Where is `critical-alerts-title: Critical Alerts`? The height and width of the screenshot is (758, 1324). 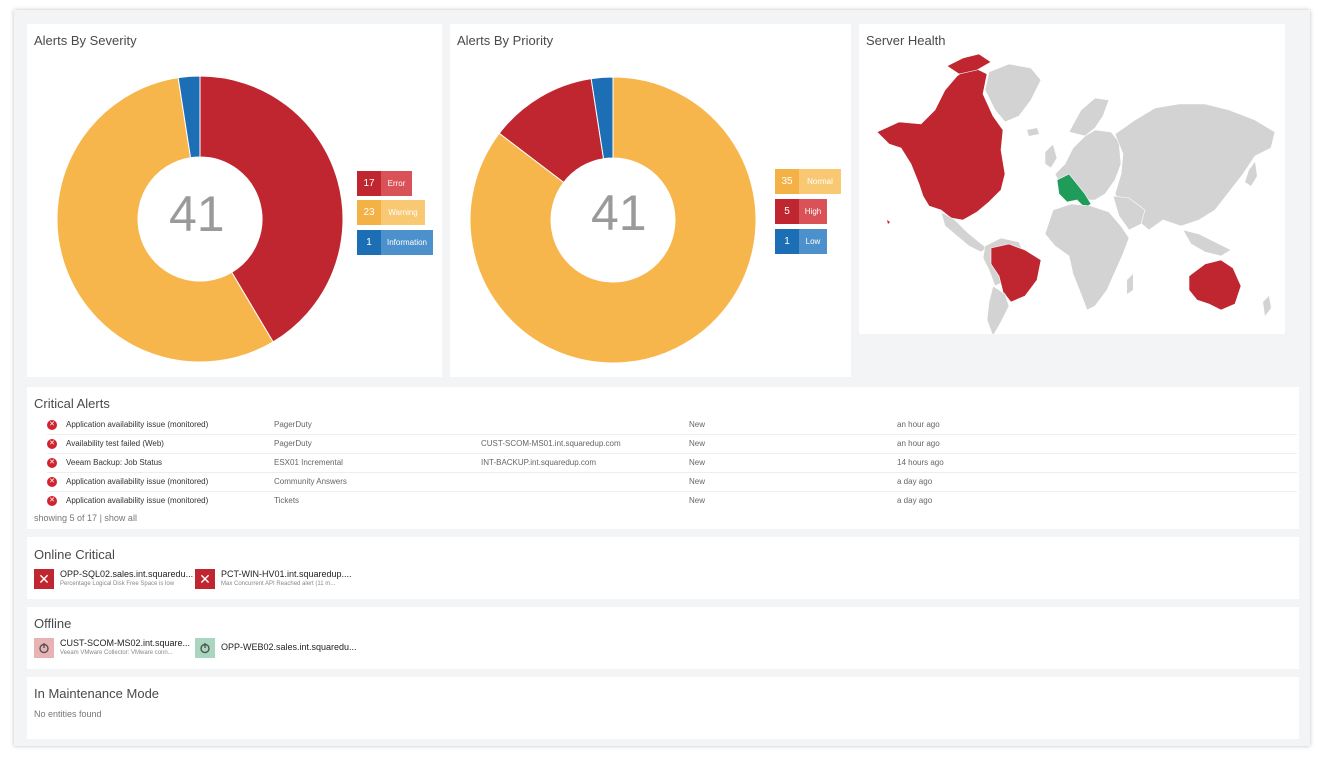 critical-alerts-title: Critical Alerts is located at coordinates (72, 403).